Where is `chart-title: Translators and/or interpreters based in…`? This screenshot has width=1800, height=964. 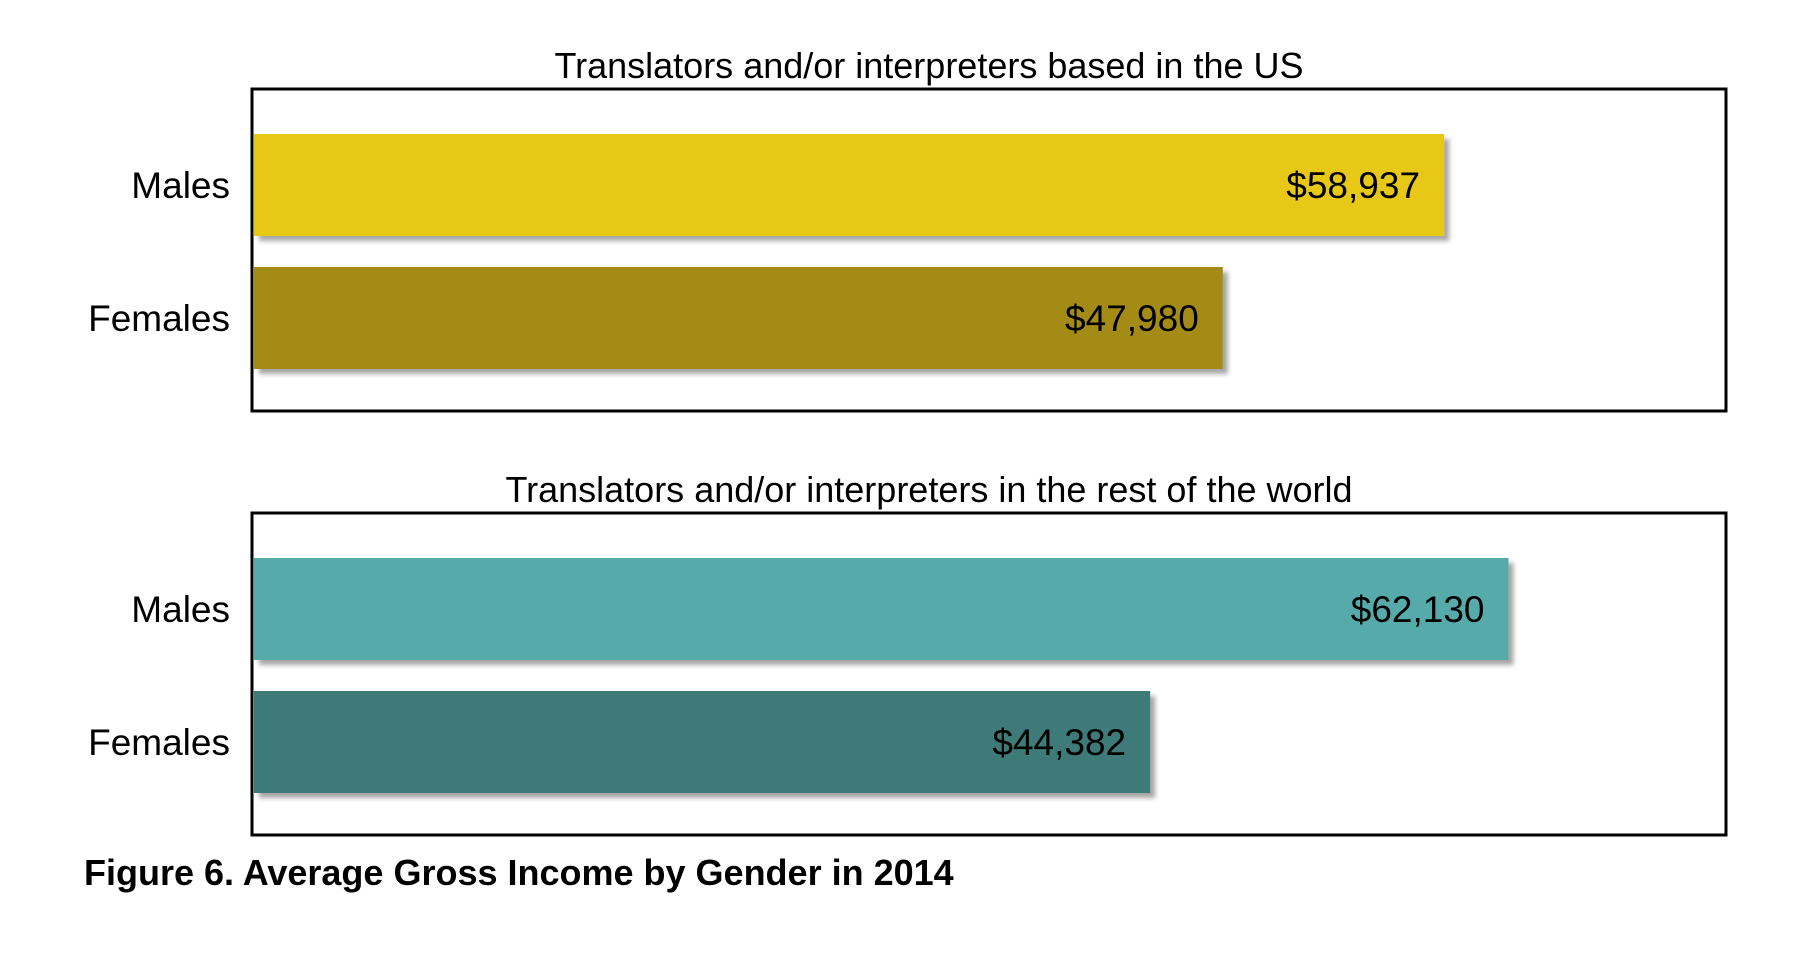
chart-title: Translators and/or interpreters based in… is located at coordinates (928, 65).